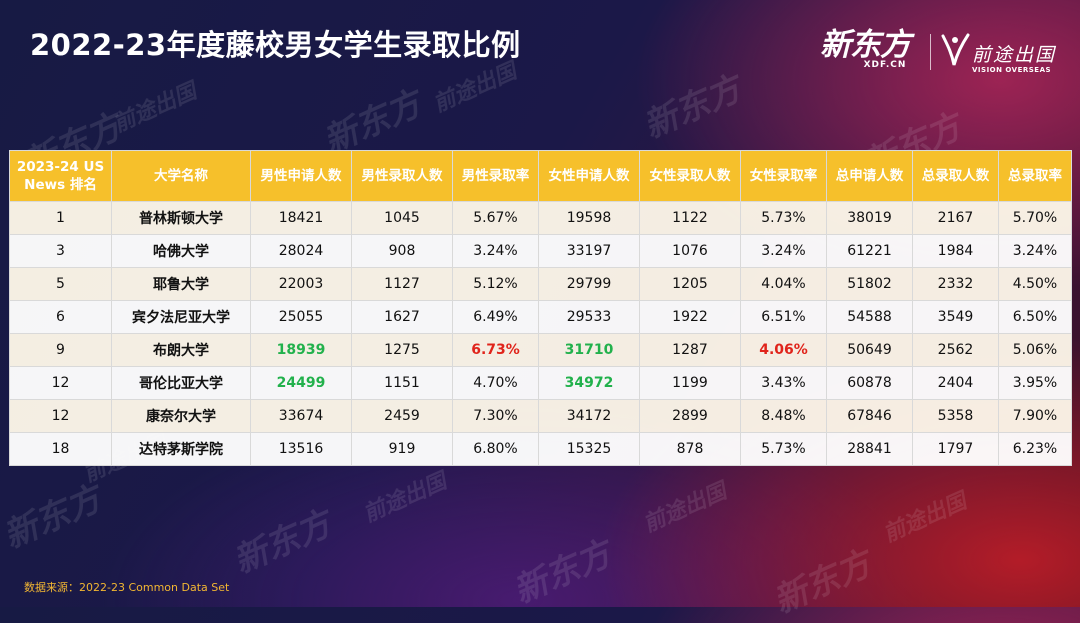 The height and width of the screenshot is (623, 1080). What do you see at coordinates (1014, 55) in the screenshot?
I see `vision-logo-cn: 前途出国` at bounding box center [1014, 55].